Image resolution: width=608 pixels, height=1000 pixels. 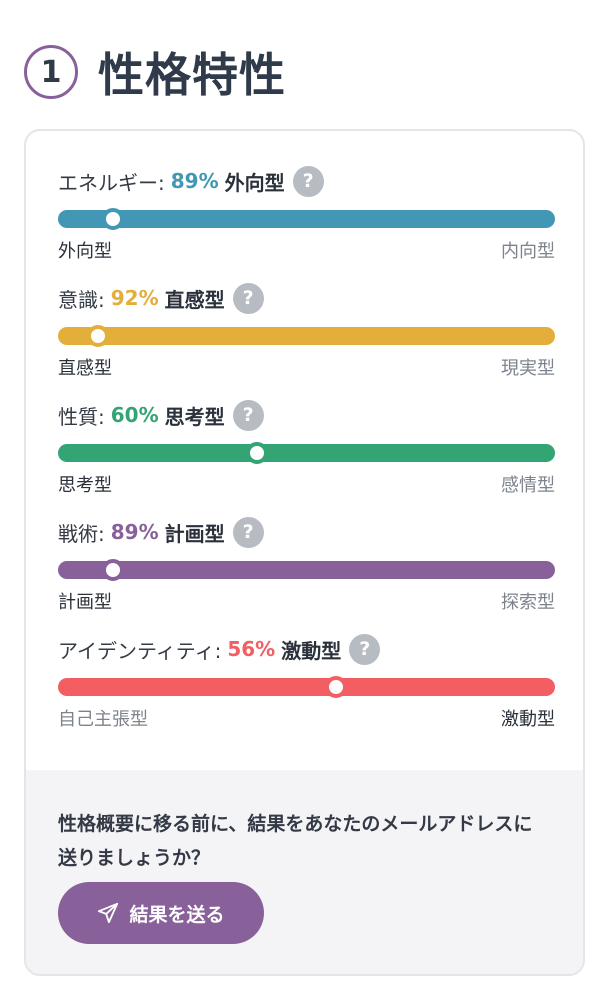 I want to click on trait-mind: 意識: 92% 直感型 ? 直感型 現実型, so click(x=306, y=330).